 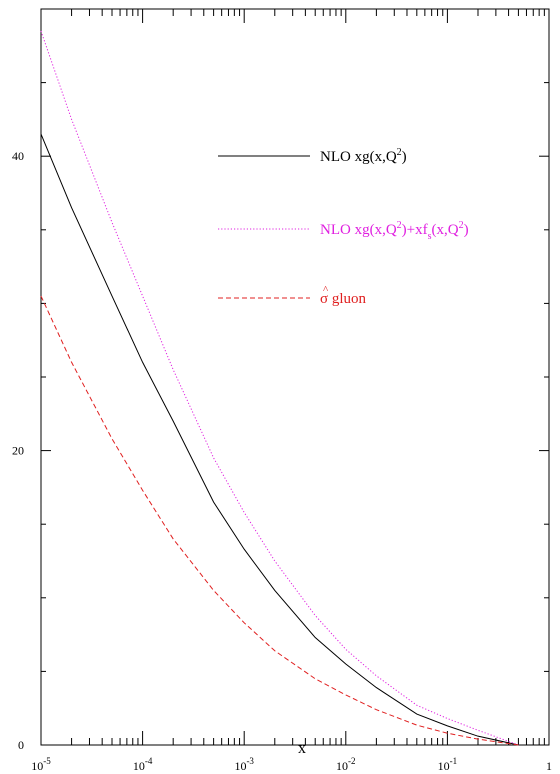 What do you see at coordinates (394, 231) in the screenshot?
I see `legend-label-2: NLO xg(x,Q2)+xfs(x,Q2)` at bounding box center [394, 231].